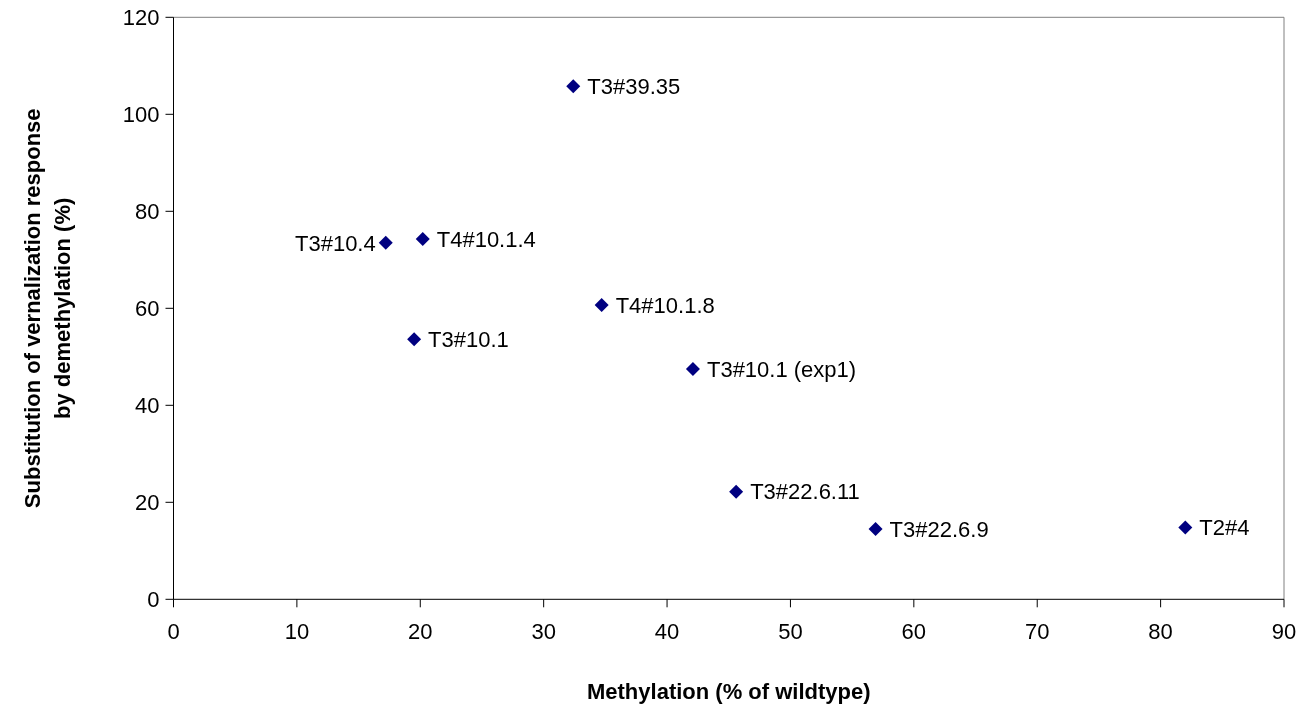 The width and height of the screenshot is (1314, 722). I want to click on annotation: T3#10.1, so click(468, 340).